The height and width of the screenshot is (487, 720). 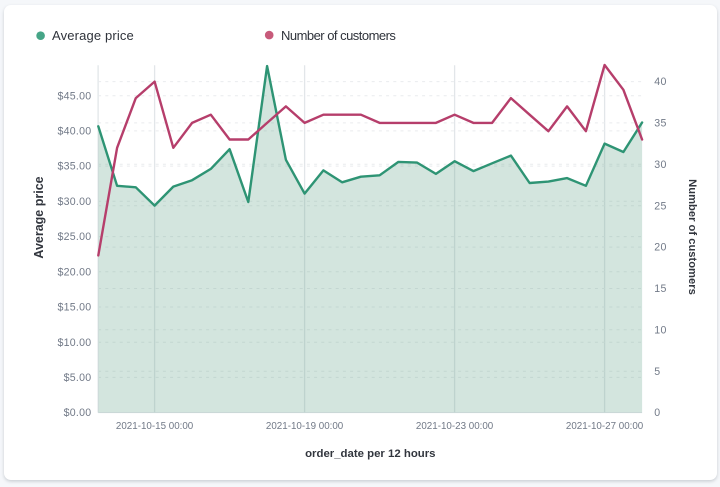 I want to click on svg-text: 2021-10-15 00:00, so click(x=155, y=426).